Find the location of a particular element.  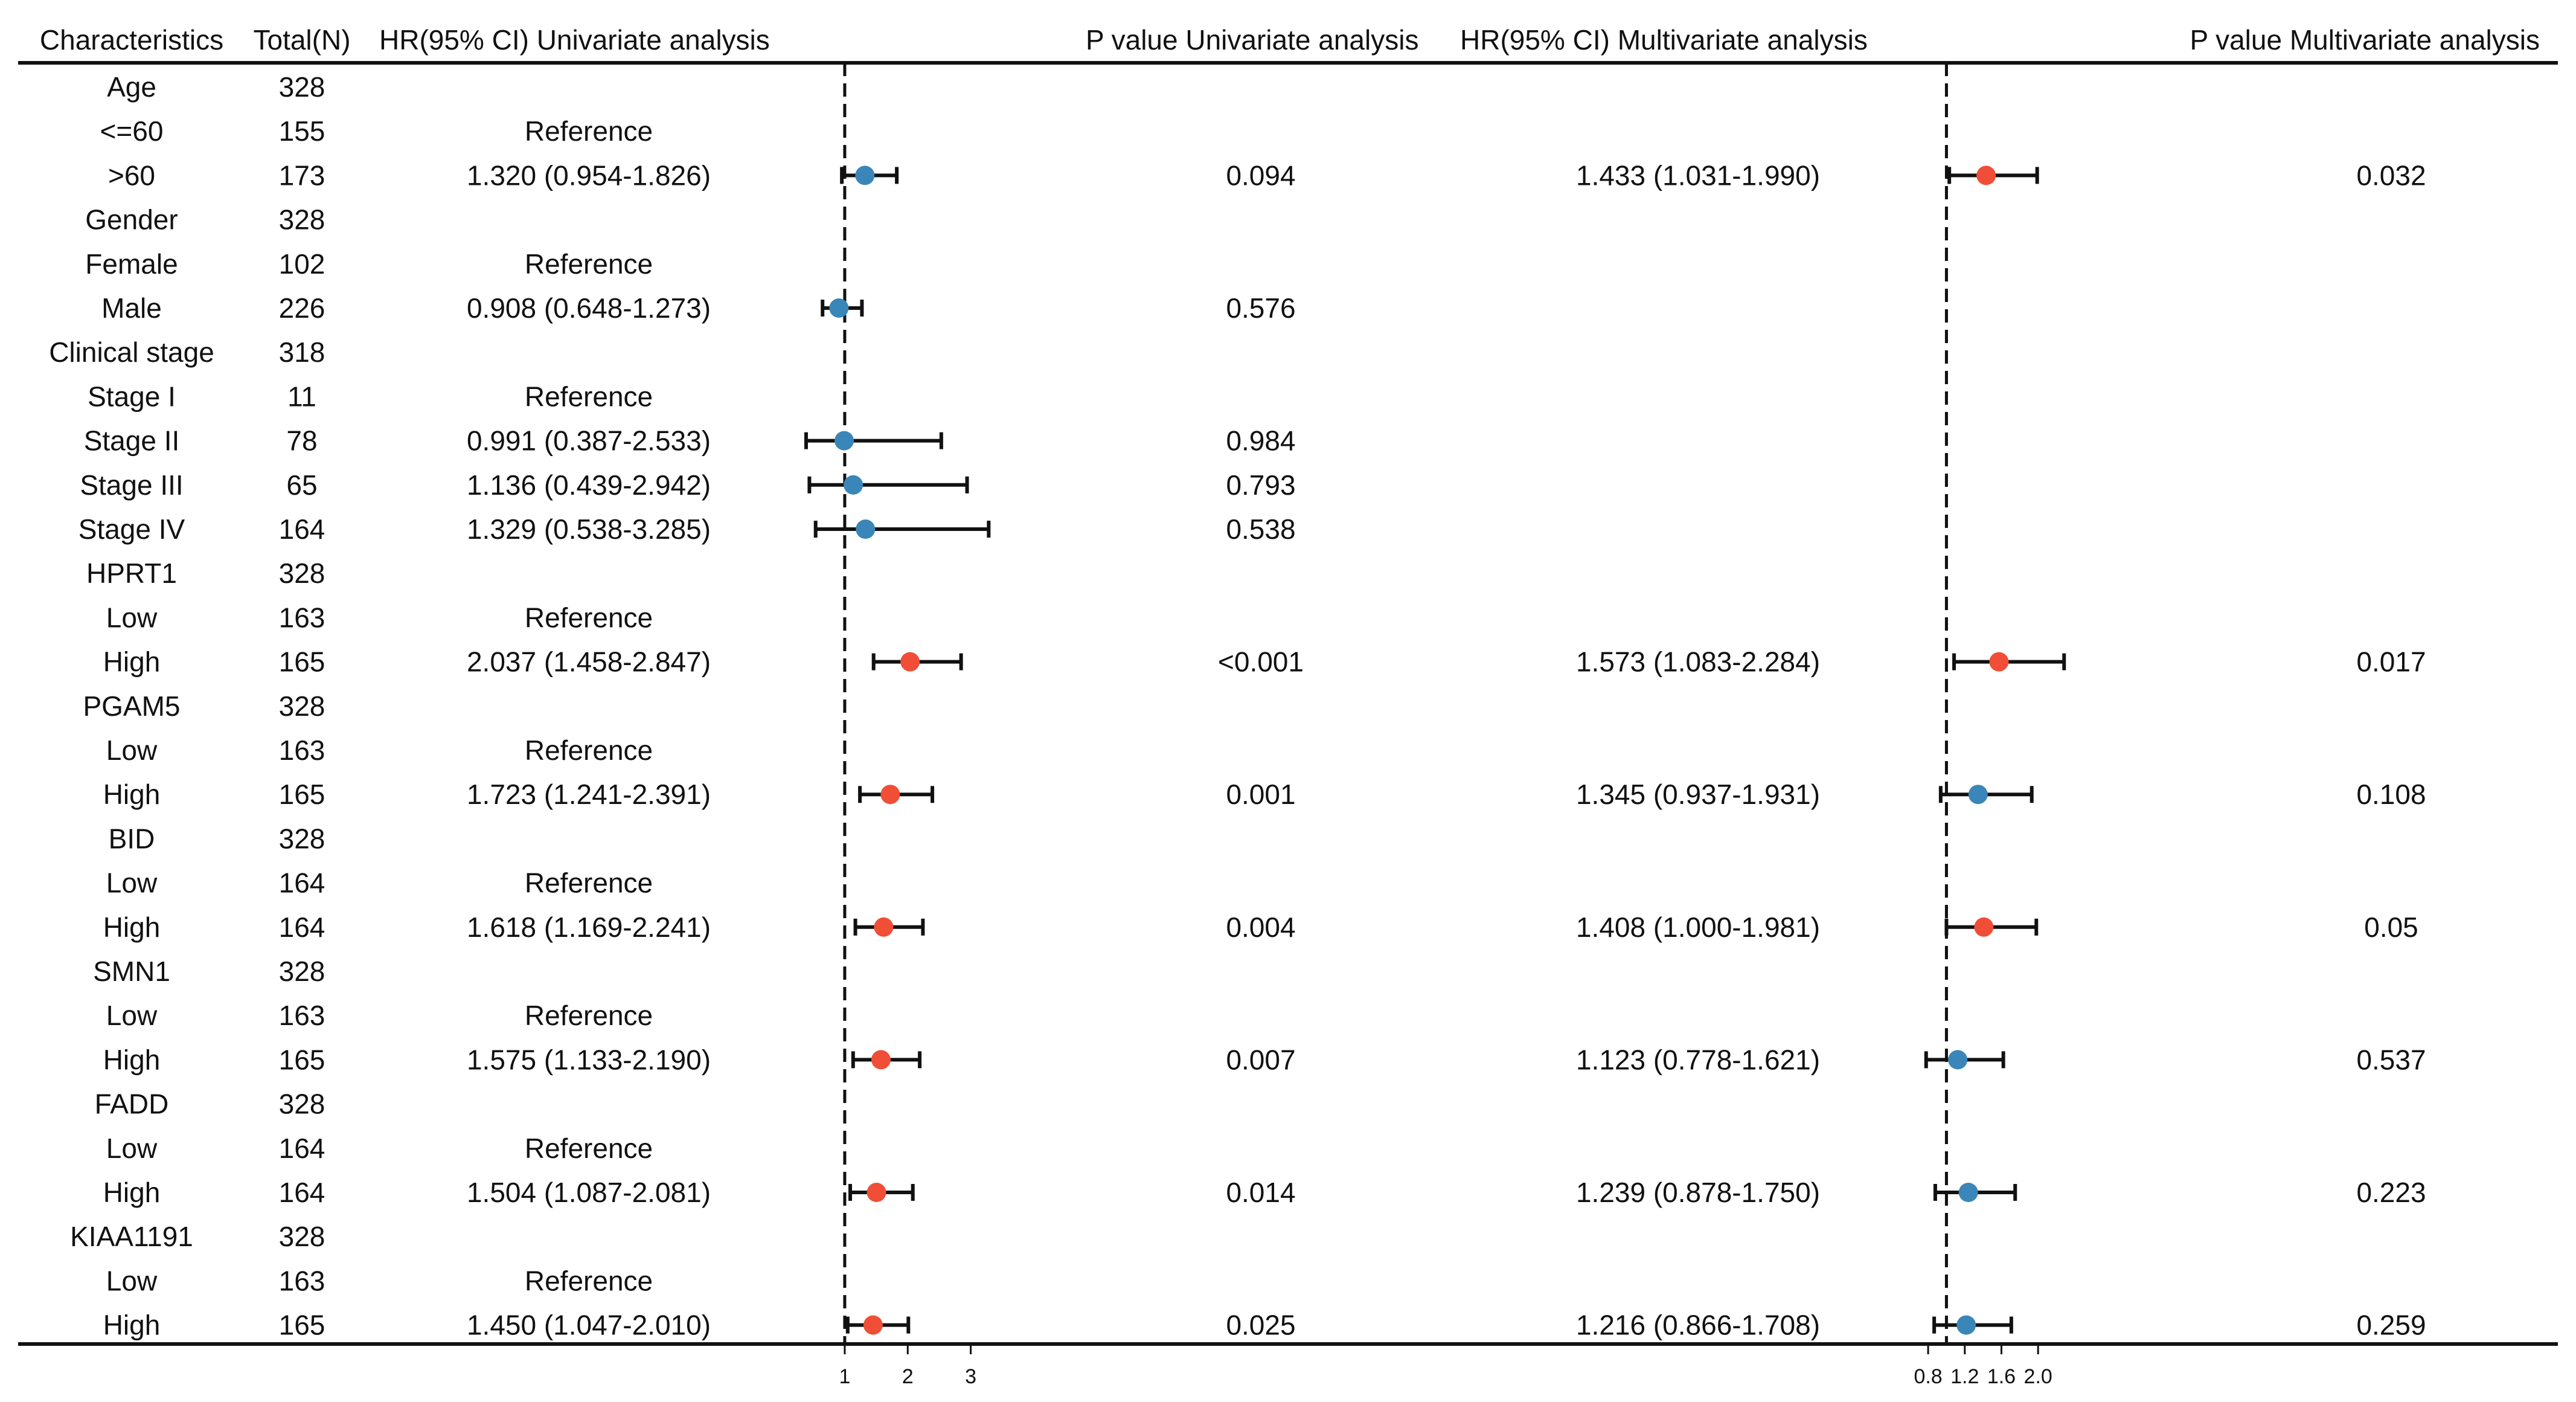

header-total: Total(N) is located at coordinates (301, 40).